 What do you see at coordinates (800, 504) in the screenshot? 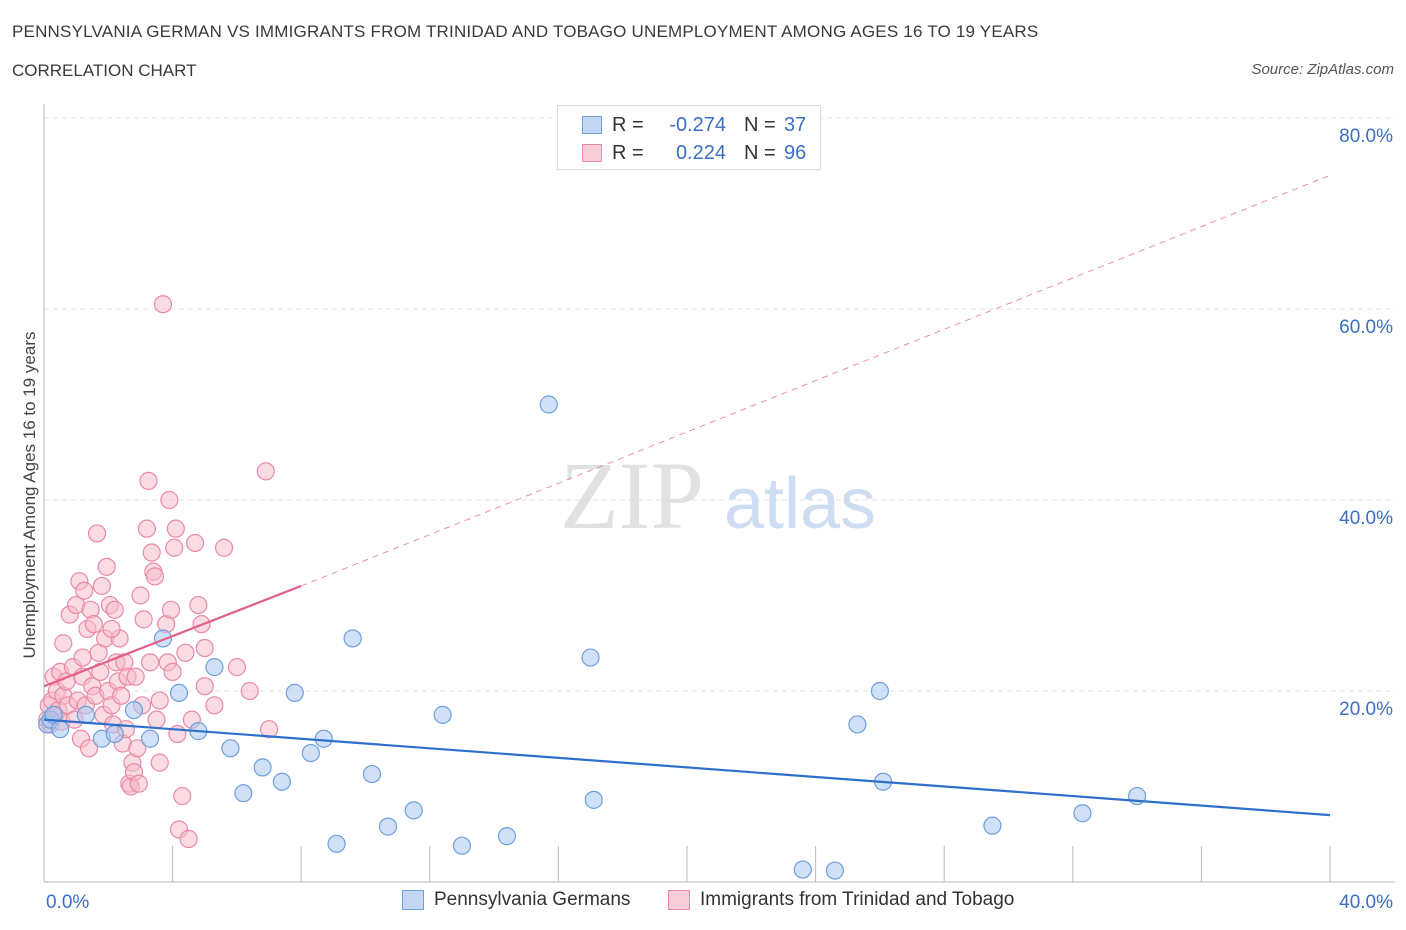
I see `watermark-atlas: atlas` at bounding box center [800, 504].